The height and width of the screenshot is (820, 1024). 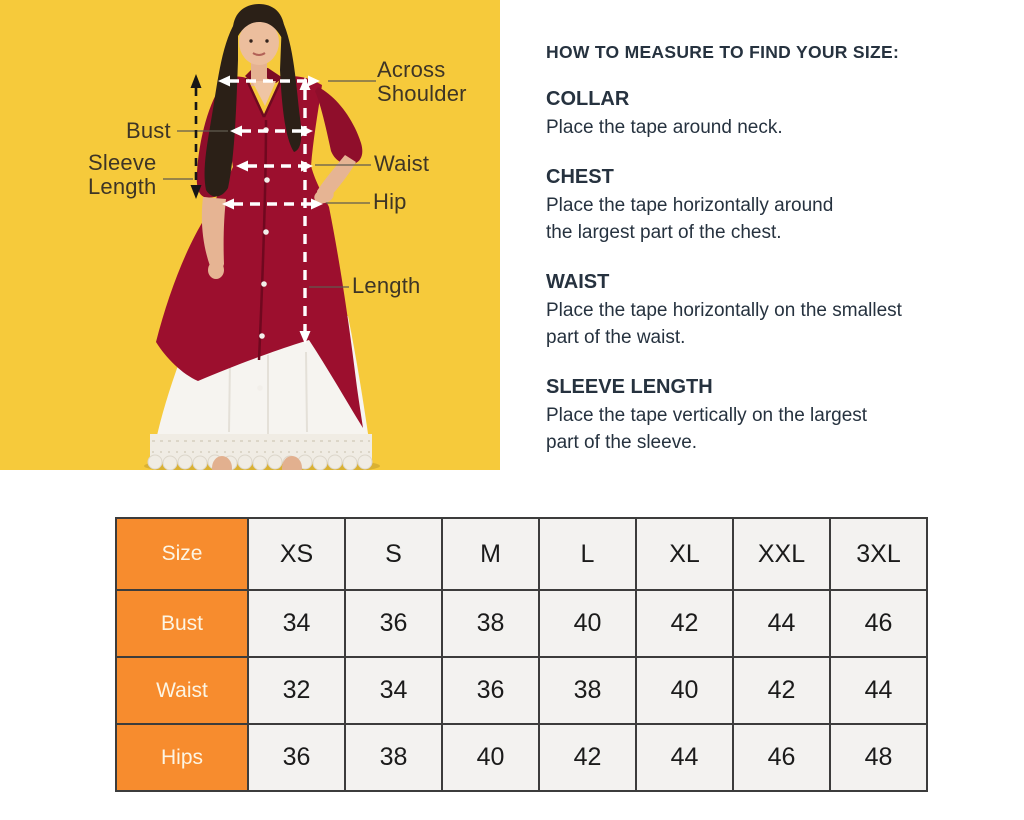 What do you see at coordinates (390, 201) in the screenshot?
I see `label-hip: Hip` at bounding box center [390, 201].